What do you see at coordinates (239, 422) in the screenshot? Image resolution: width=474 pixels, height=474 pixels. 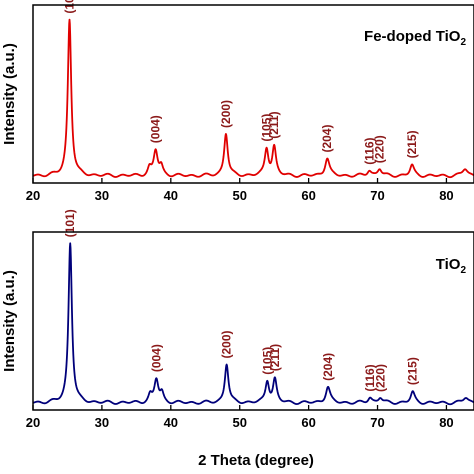 I see `x-tick-label-bottom-50: 50` at bounding box center [239, 422].